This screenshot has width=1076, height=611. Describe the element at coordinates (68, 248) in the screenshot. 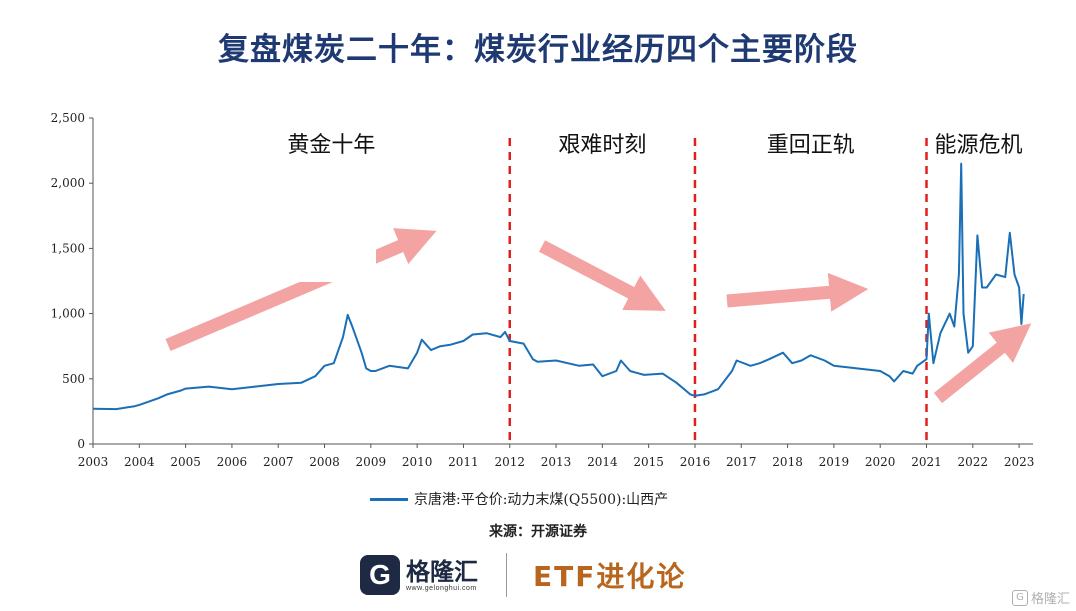

I see `y-tick-label: 1,500` at that location.